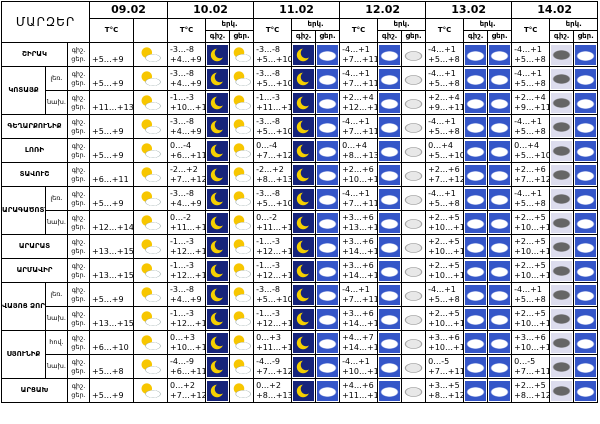  Describe the element at coordinates (446, 371) in the screenshot. I see `day-temp: +7…+11` at that location.